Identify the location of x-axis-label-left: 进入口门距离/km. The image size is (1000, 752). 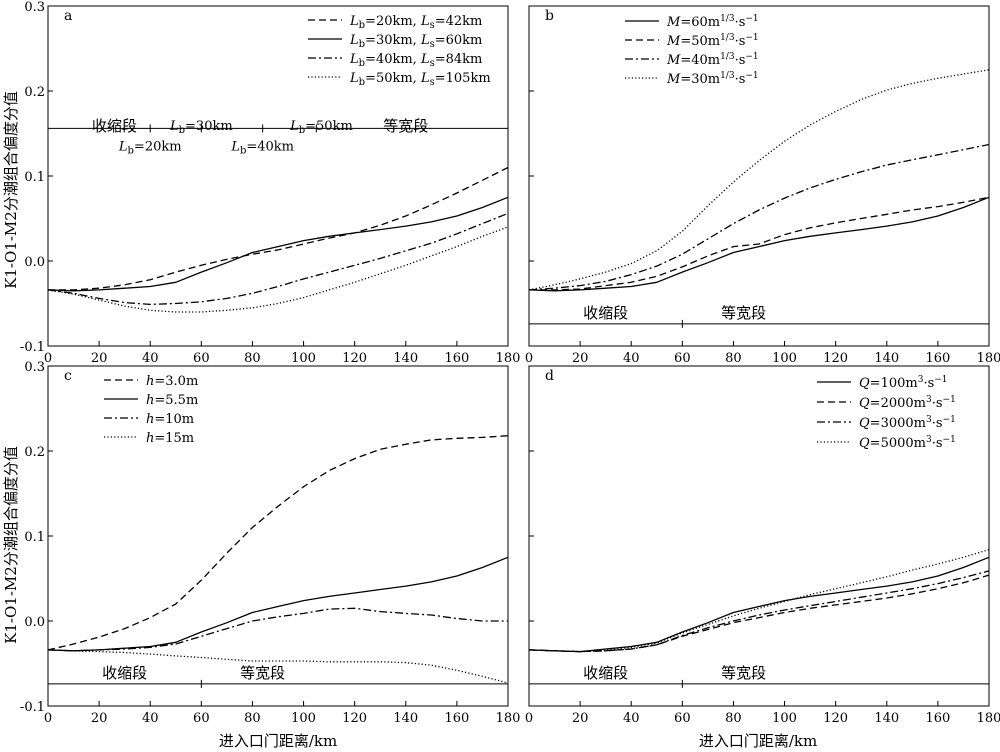
(278, 741).